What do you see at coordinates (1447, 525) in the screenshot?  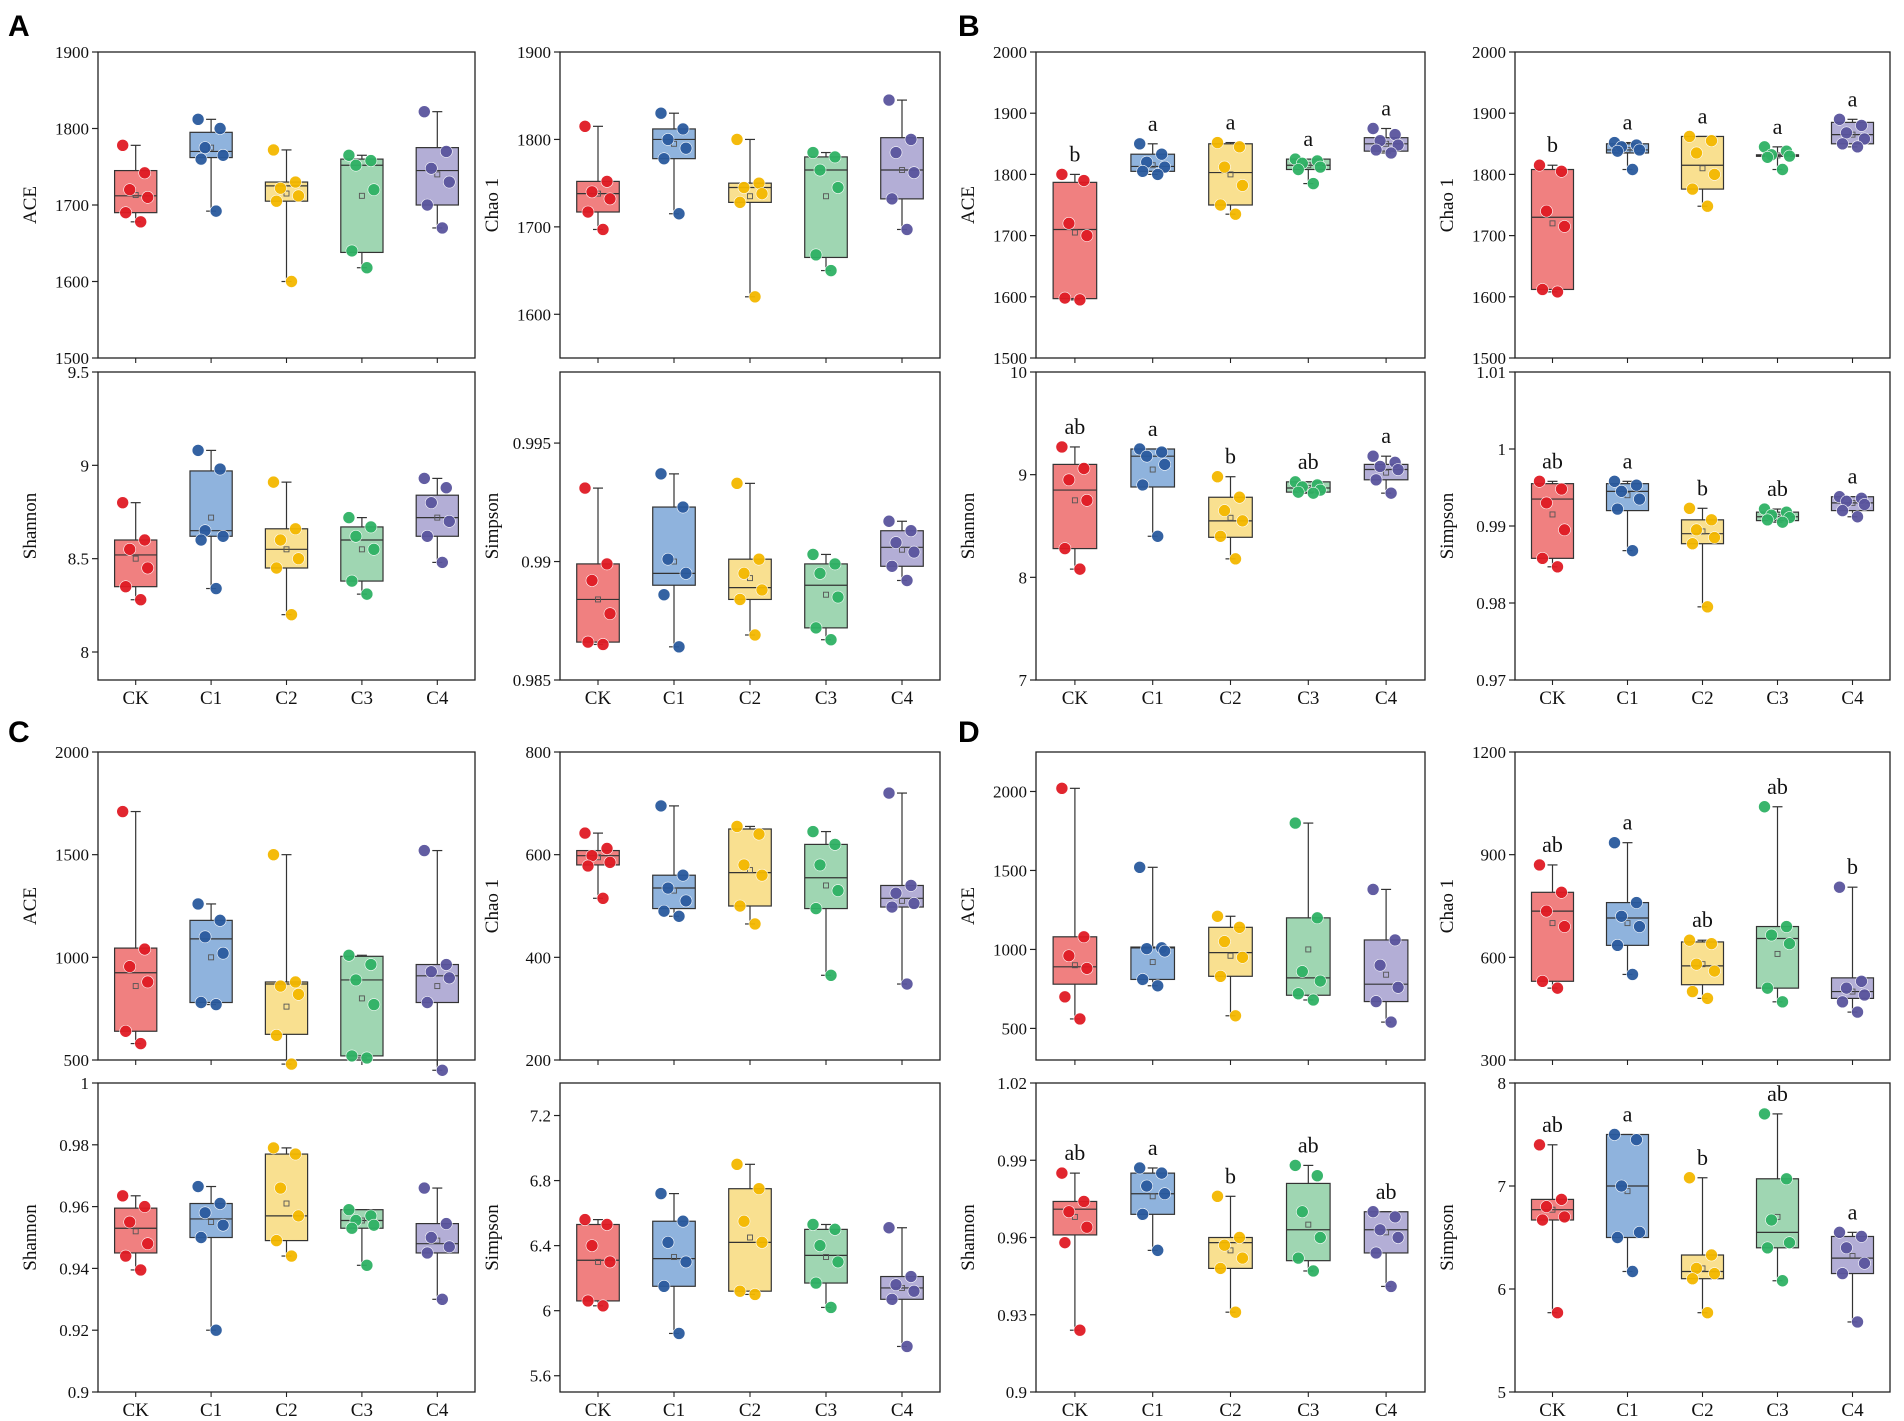 I see `y-axis-label: Simpson` at bounding box center [1447, 525].